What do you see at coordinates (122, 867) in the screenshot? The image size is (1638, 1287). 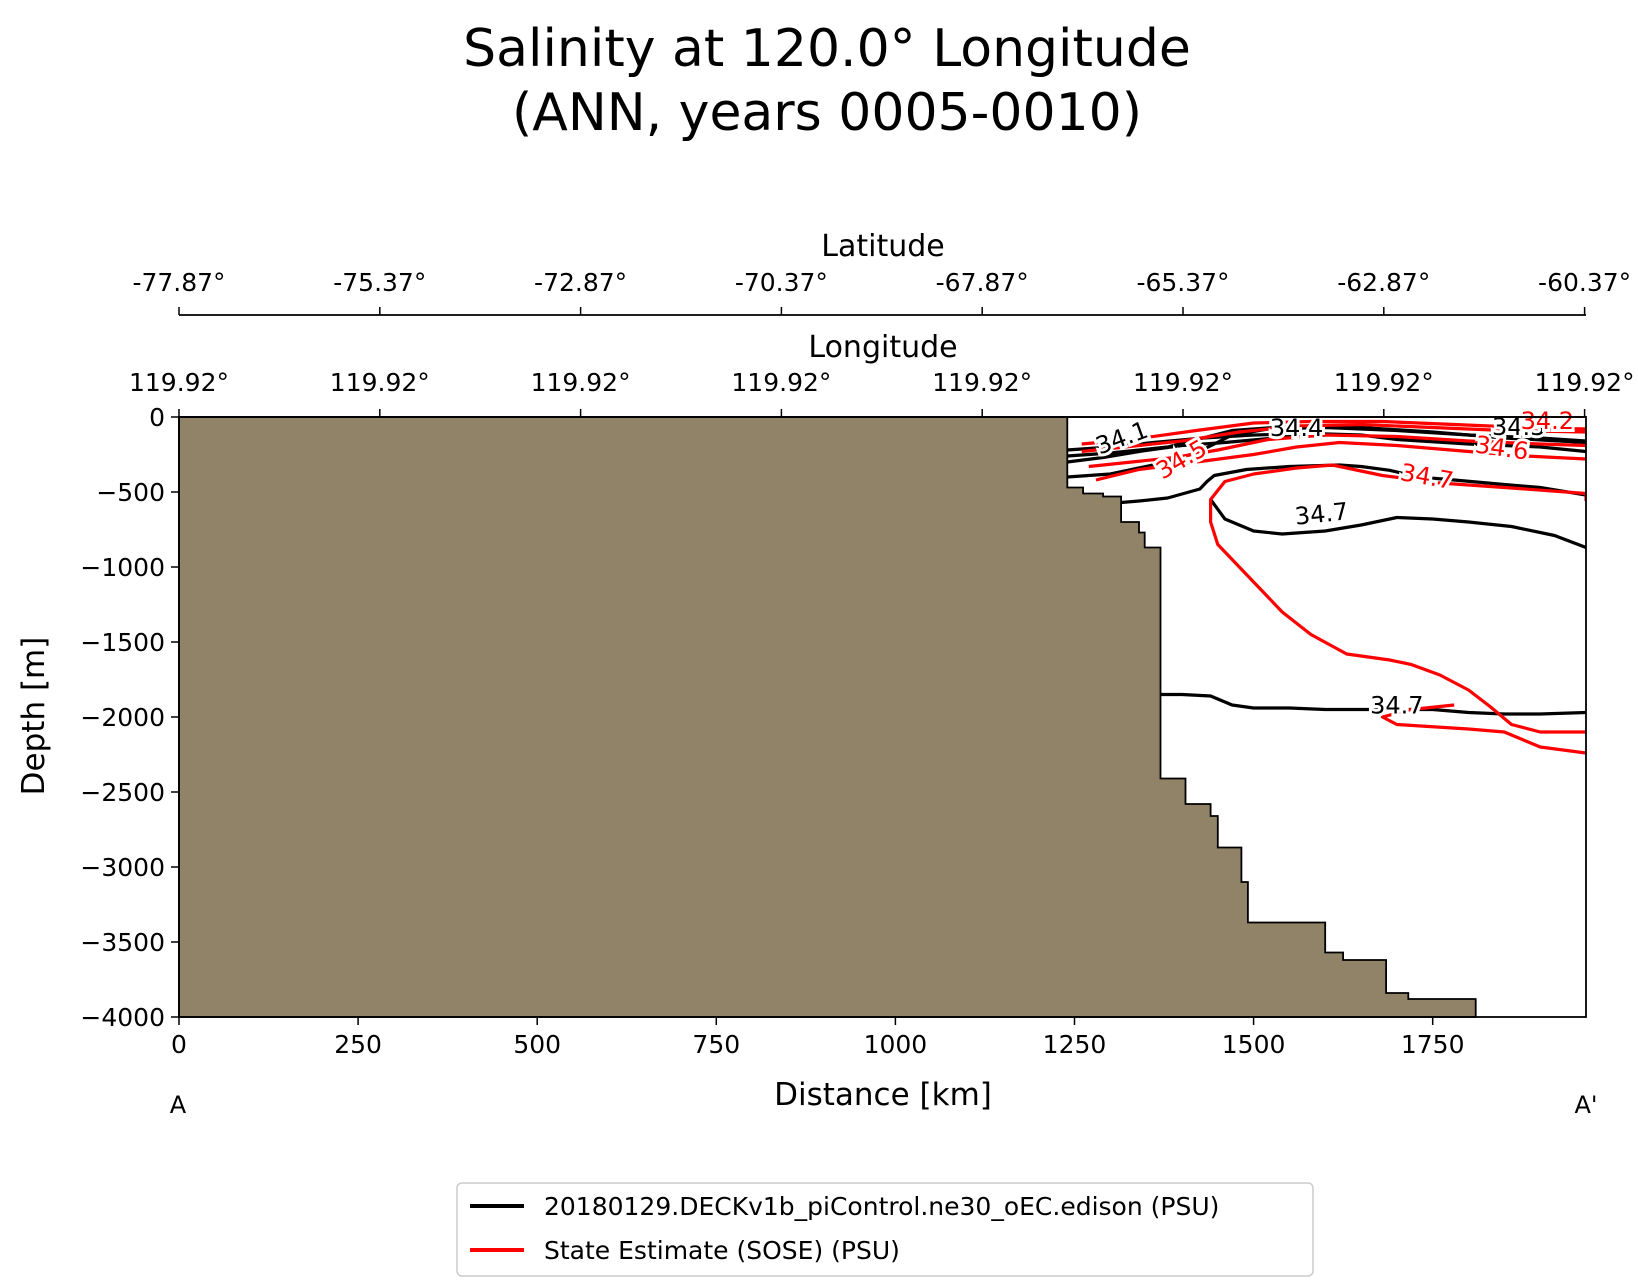 I see `y-tick-label: −3000` at bounding box center [122, 867].